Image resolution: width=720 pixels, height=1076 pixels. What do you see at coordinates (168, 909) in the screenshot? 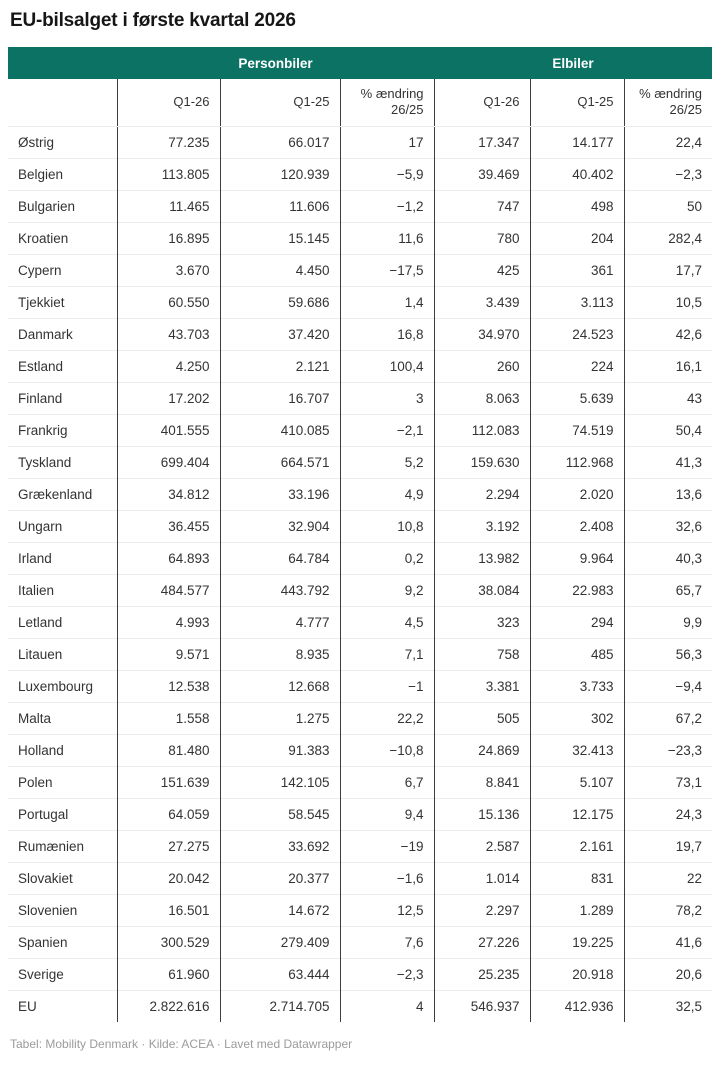
I see `cell-value: 16.501` at bounding box center [168, 909].